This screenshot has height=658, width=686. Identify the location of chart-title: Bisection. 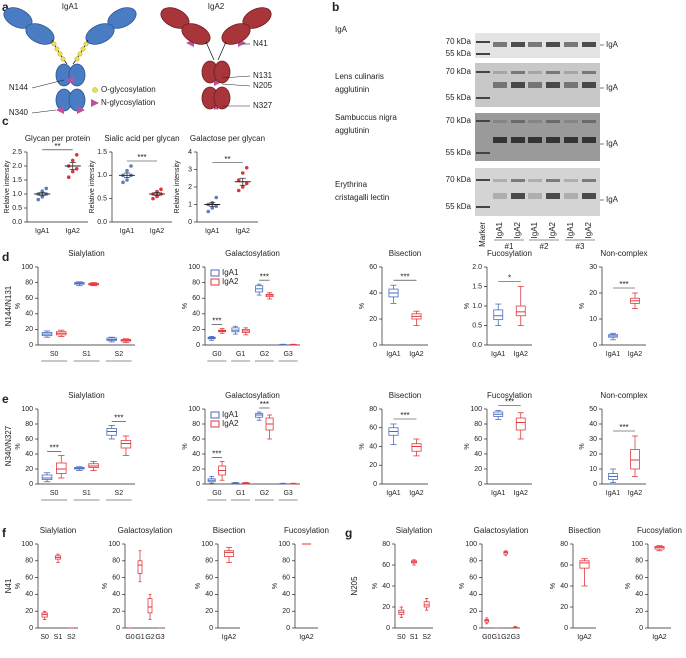
(584, 530).